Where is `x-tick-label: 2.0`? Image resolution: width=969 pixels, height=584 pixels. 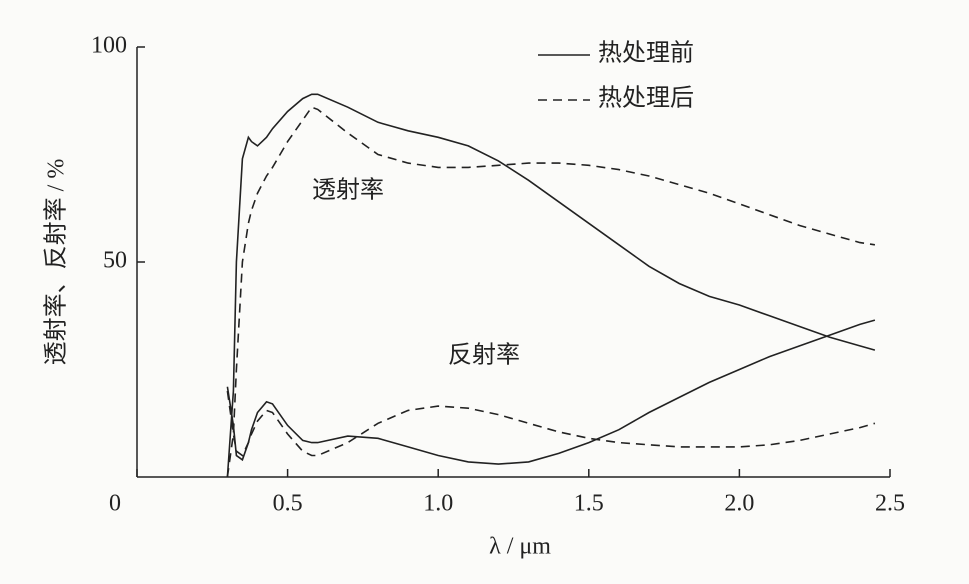 x-tick-label: 2.0 is located at coordinates (739, 504).